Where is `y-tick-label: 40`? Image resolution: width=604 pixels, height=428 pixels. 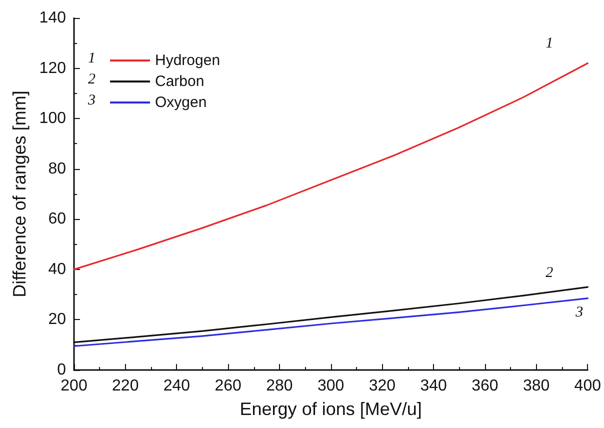 y-tick-label: 40 is located at coordinates (57, 269).